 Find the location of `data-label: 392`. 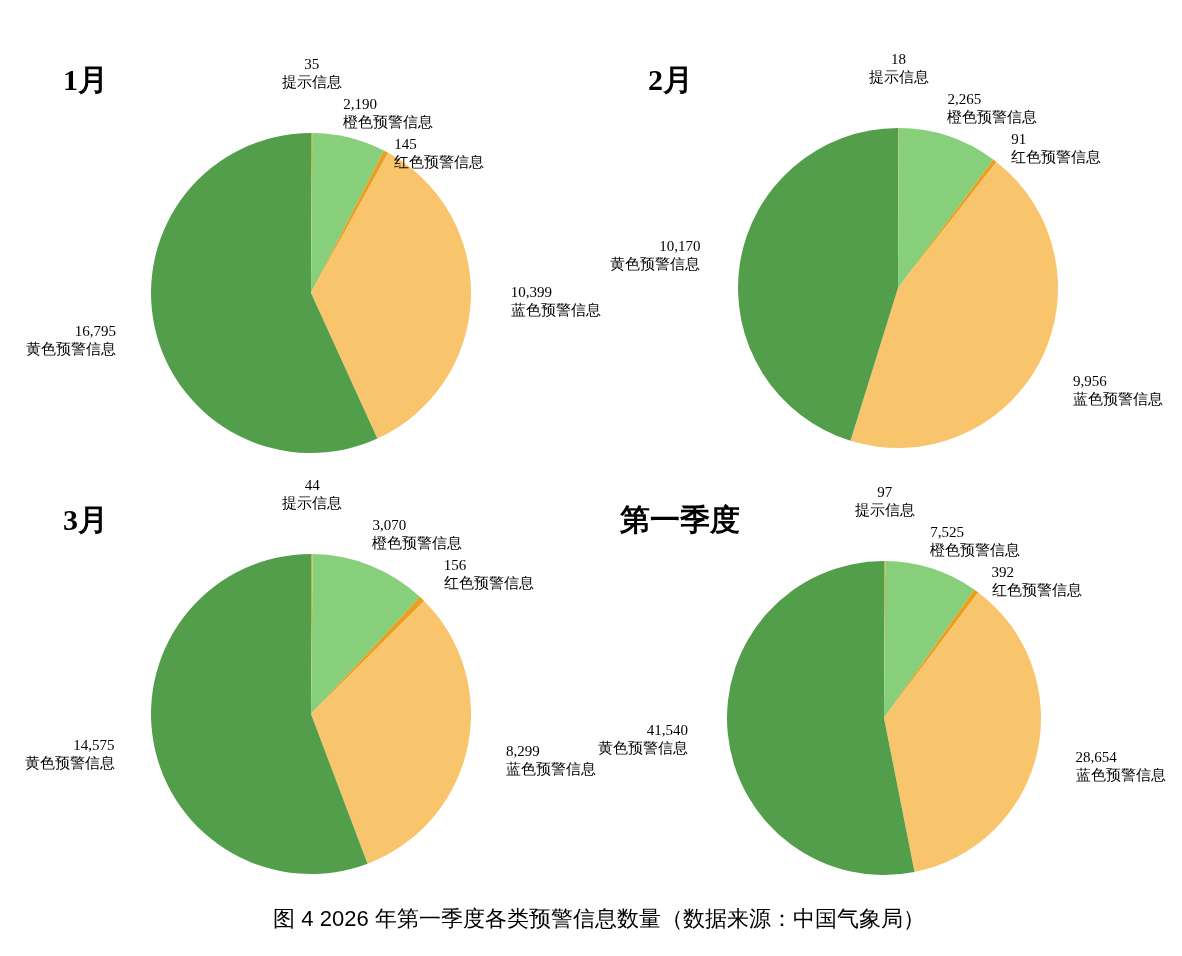

data-label: 392 is located at coordinates (1003, 572).